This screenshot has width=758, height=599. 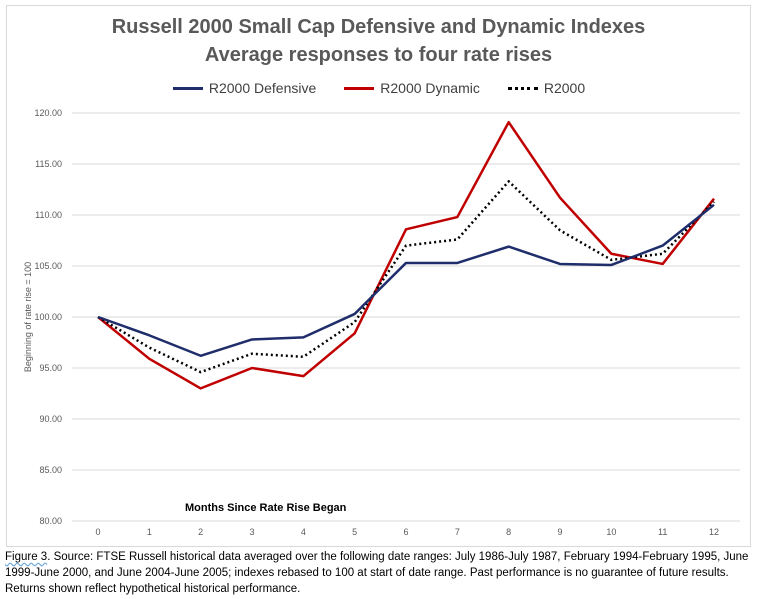 I want to click on x-tick-label: 10, so click(x=611, y=532).